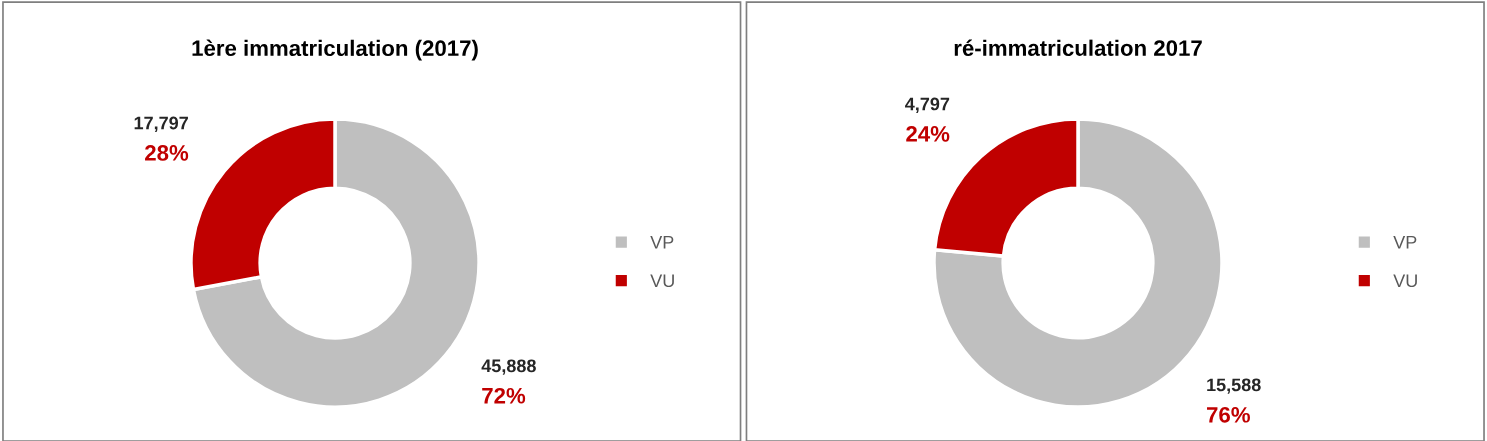  Describe the element at coordinates (927, 105) in the screenshot. I see `data-label: 4,797` at that location.